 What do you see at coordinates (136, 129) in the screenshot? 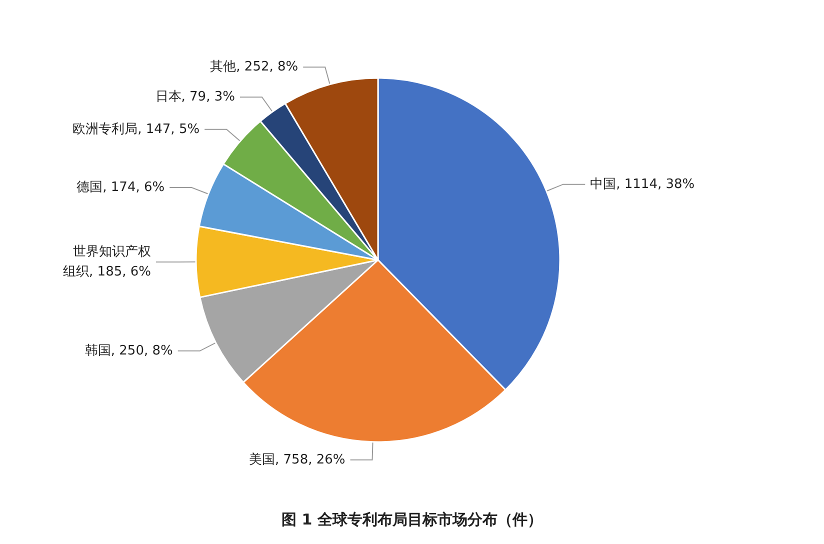
I see `slice-label: 欧洲专利局, 147, 5%` at bounding box center [136, 129].